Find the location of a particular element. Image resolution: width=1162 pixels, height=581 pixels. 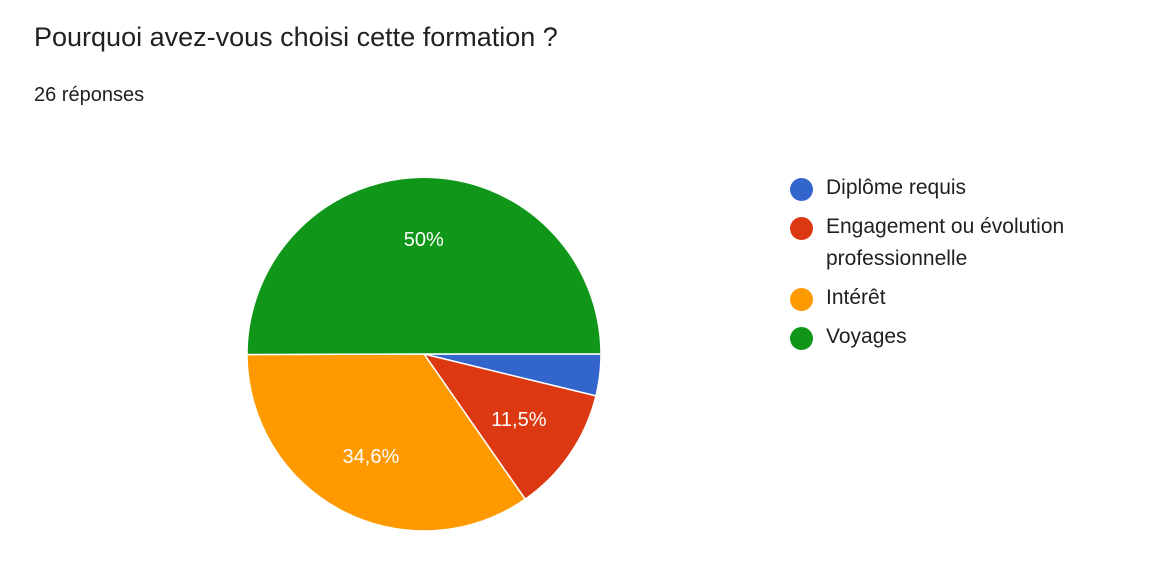

pie-slice-label: 11,5% is located at coordinates (518, 420).